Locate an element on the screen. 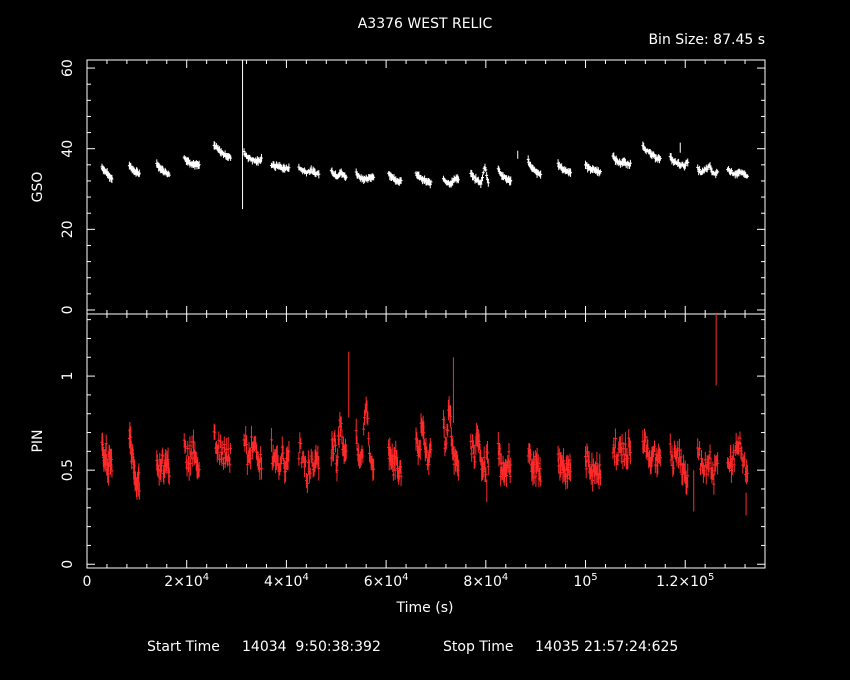 This screenshot has width=850, height=680. bin-size-label: Bin Size: 87.45 s is located at coordinates (706, 40).